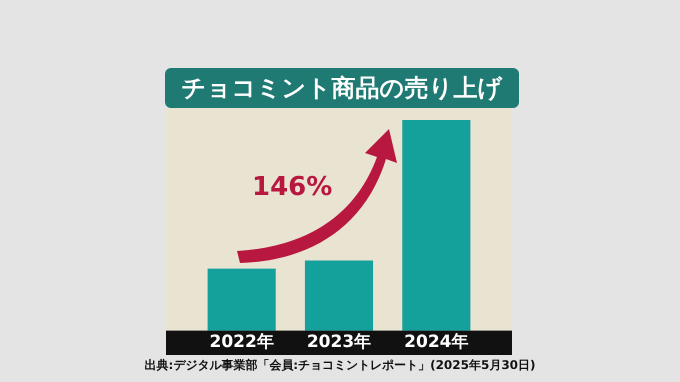 The width and height of the screenshot is (680, 382). I want to click on chart-title: チョコミント商品の売り上げ, so click(342, 88).